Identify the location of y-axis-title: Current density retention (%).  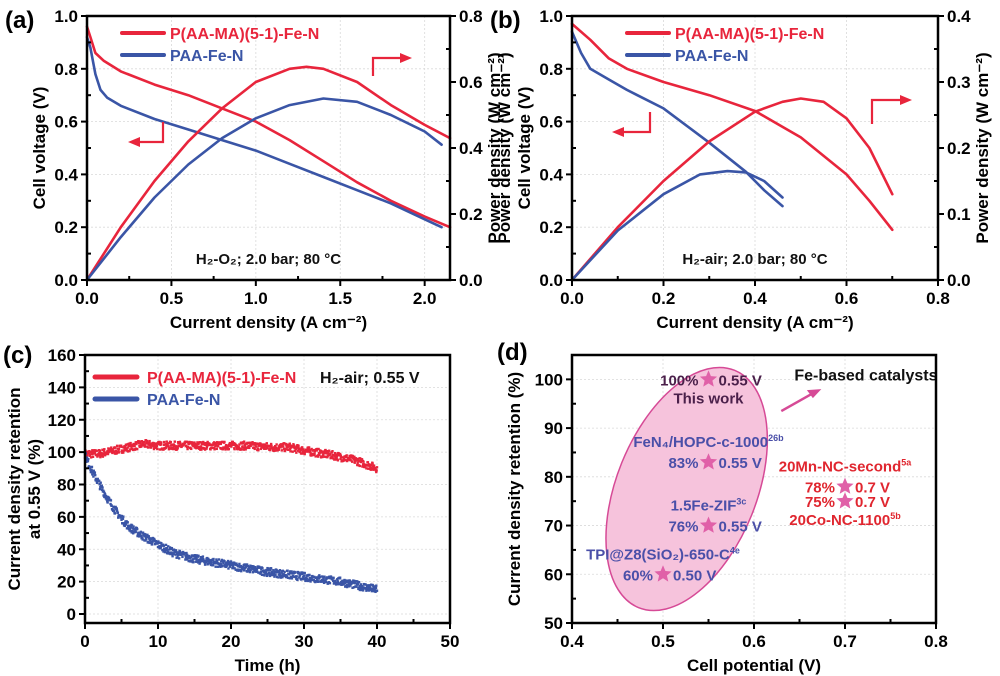
(514, 489).